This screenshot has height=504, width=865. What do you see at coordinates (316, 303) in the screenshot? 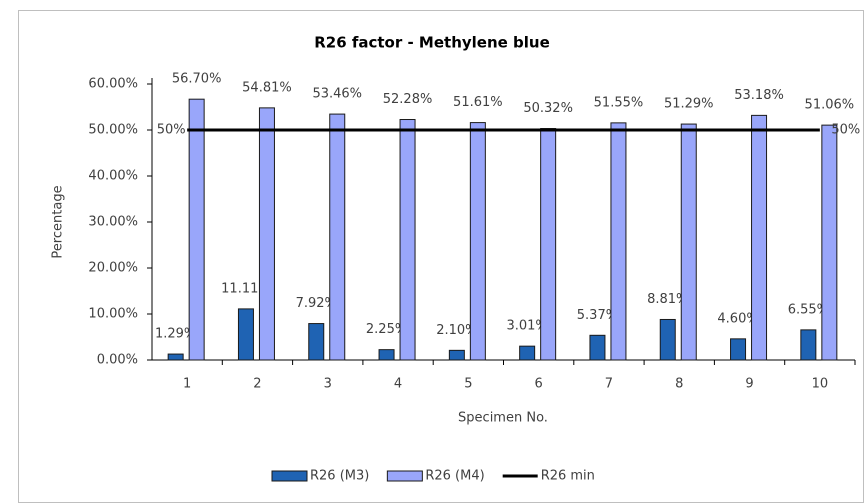
I see `data-label: 7.92%` at bounding box center [316, 303].